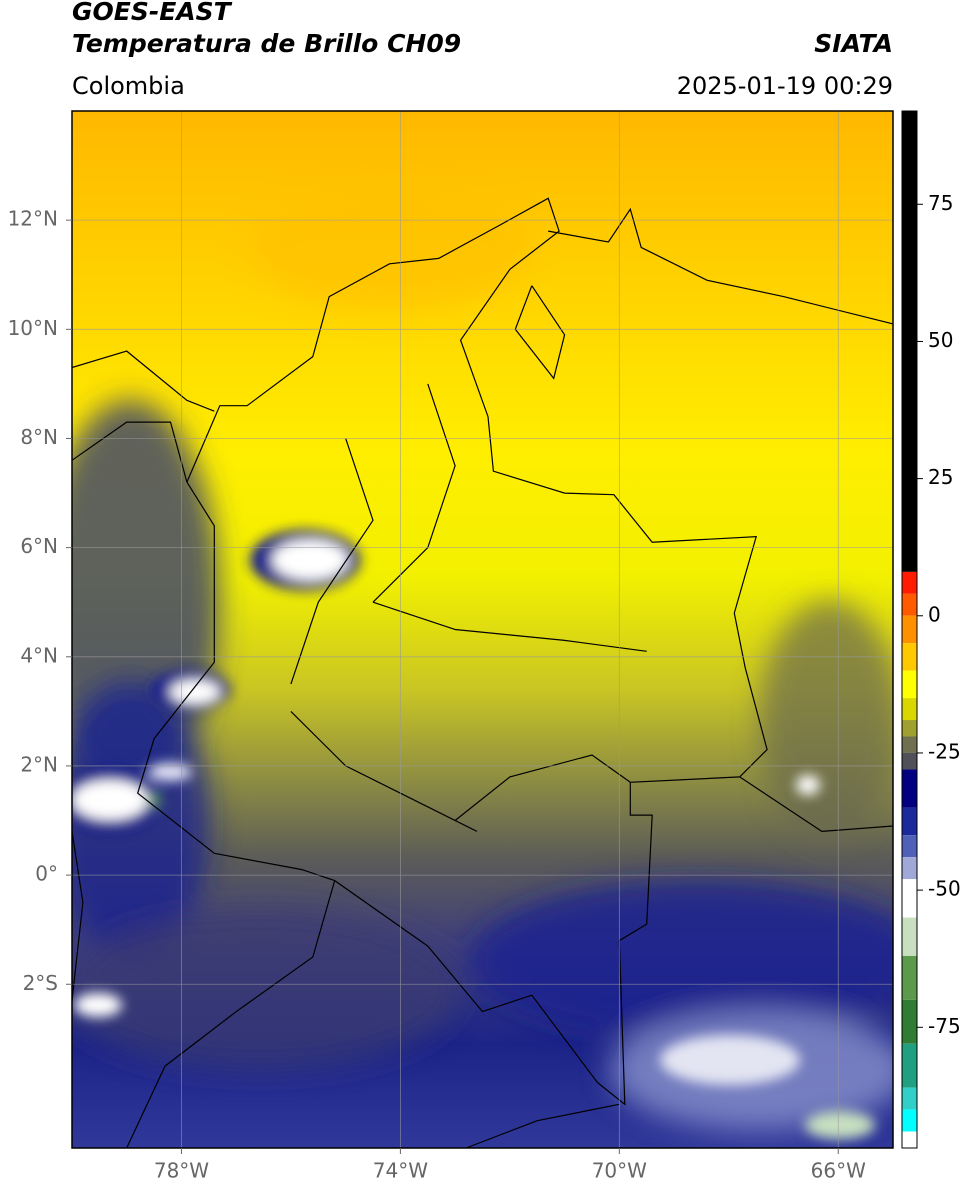 This screenshot has width=966, height=1190. Describe the element at coordinates (940, 477) in the screenshot. I see `colorbar-tick-label: 25` at that location.